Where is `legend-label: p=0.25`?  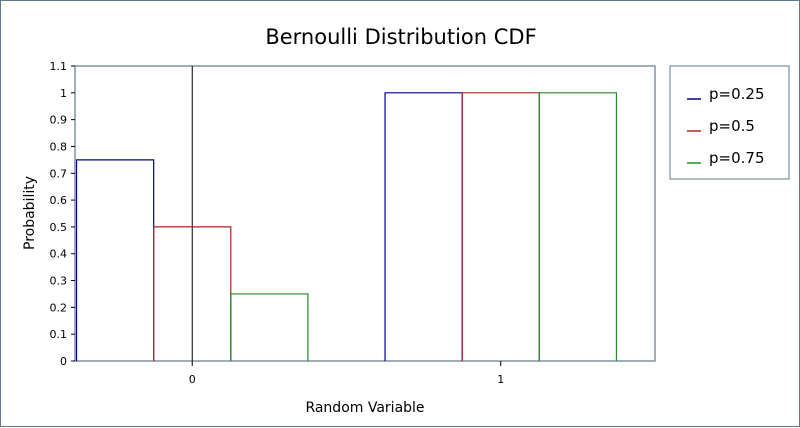
legend-label: p=0.25 is located at coordinates (737, 94).